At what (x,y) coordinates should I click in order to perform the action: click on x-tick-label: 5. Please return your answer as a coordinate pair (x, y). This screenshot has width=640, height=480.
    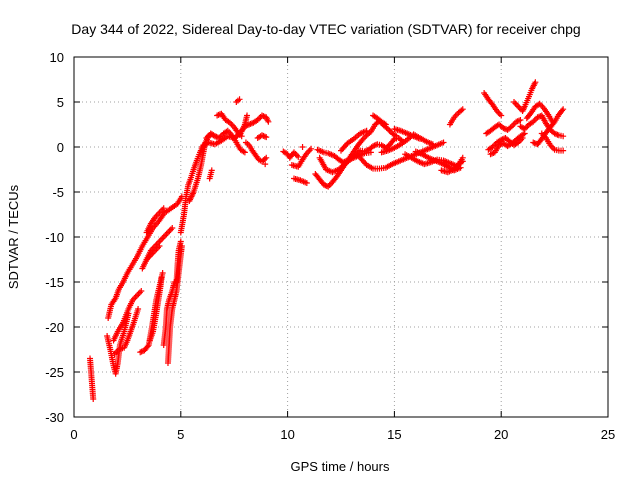
    Looking at the image, I should click on (180, 434).